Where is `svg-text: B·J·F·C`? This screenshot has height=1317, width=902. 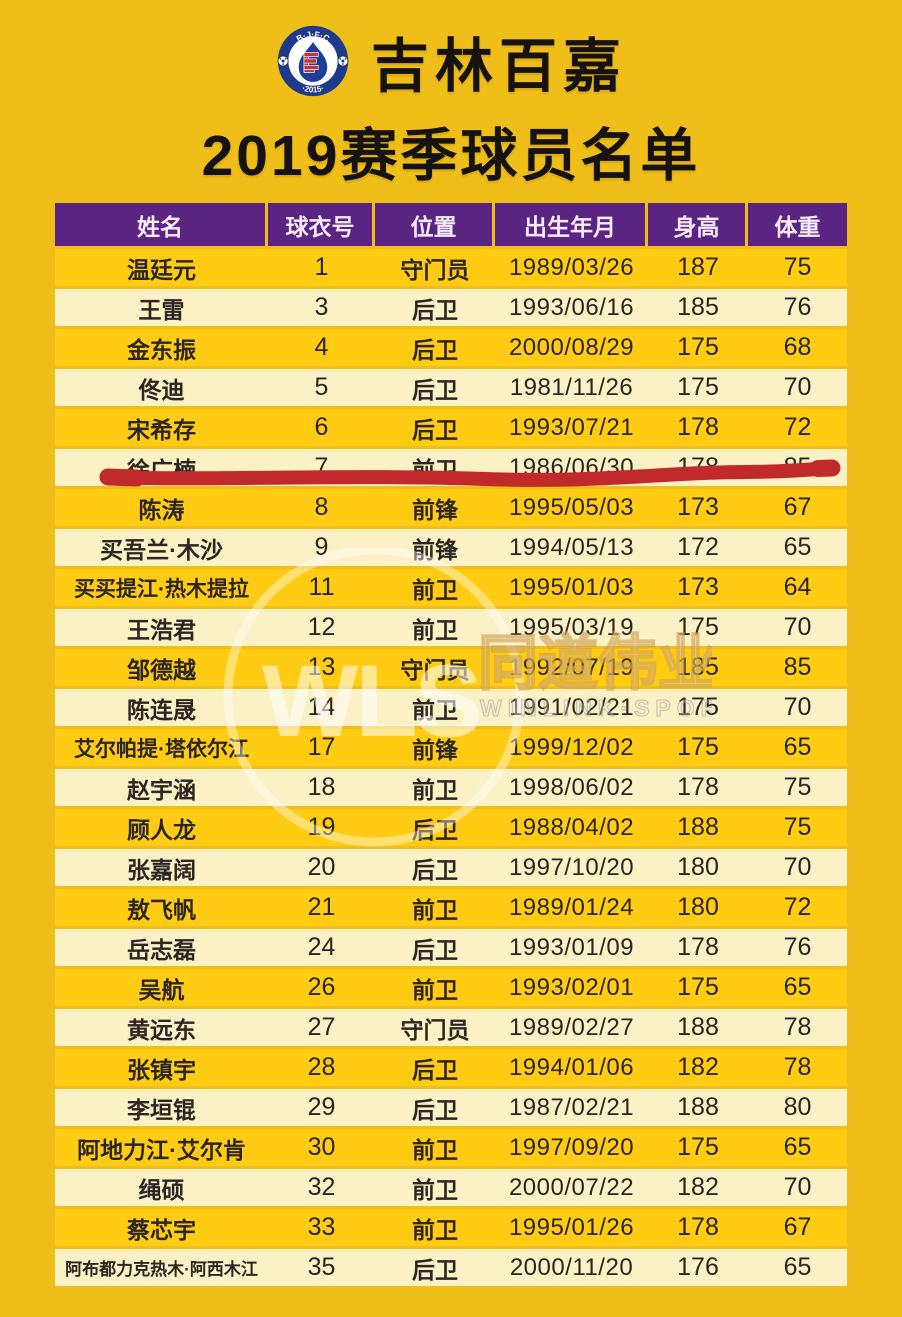 svg-text: B·J·F·C is located at coordinates (312, 36).